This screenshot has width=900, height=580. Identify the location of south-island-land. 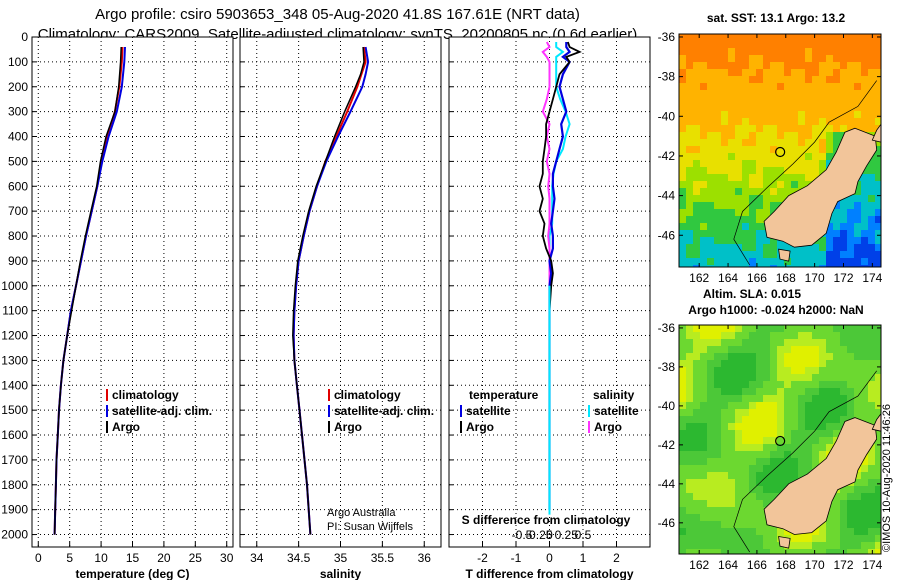
(820, 476).